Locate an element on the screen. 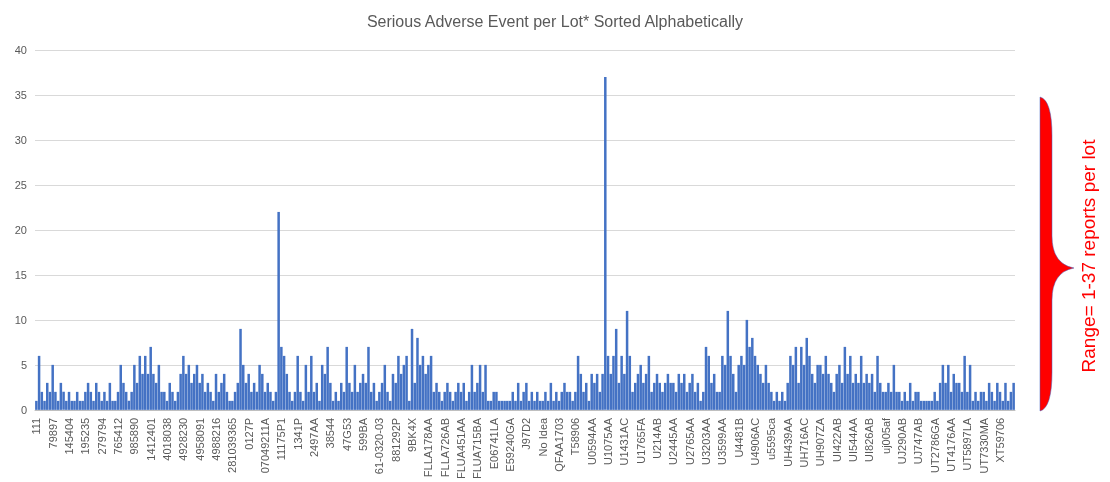 The image size is (1110, 482). x-tick-label: U1431AC is located at coordinates (624, 441).